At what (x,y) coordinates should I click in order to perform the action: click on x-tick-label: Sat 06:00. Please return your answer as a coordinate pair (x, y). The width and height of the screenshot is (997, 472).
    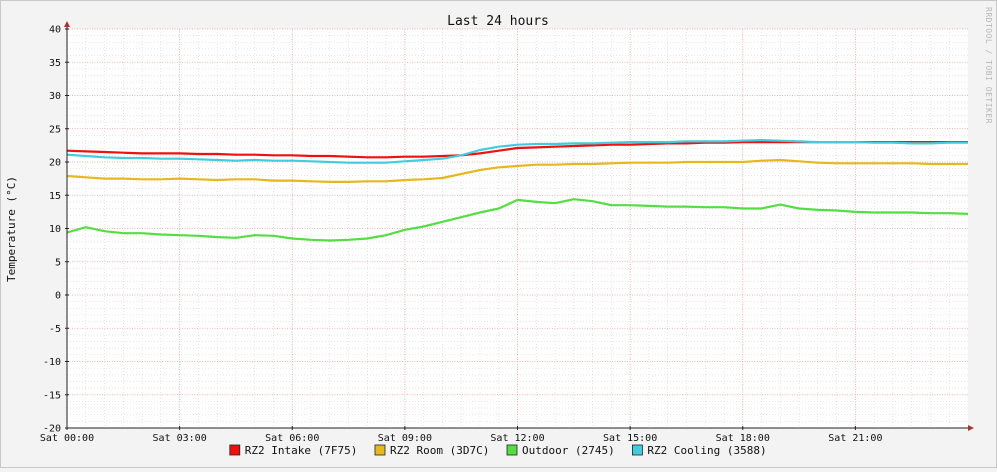
    Looking at the image, I should click on (292, 438).